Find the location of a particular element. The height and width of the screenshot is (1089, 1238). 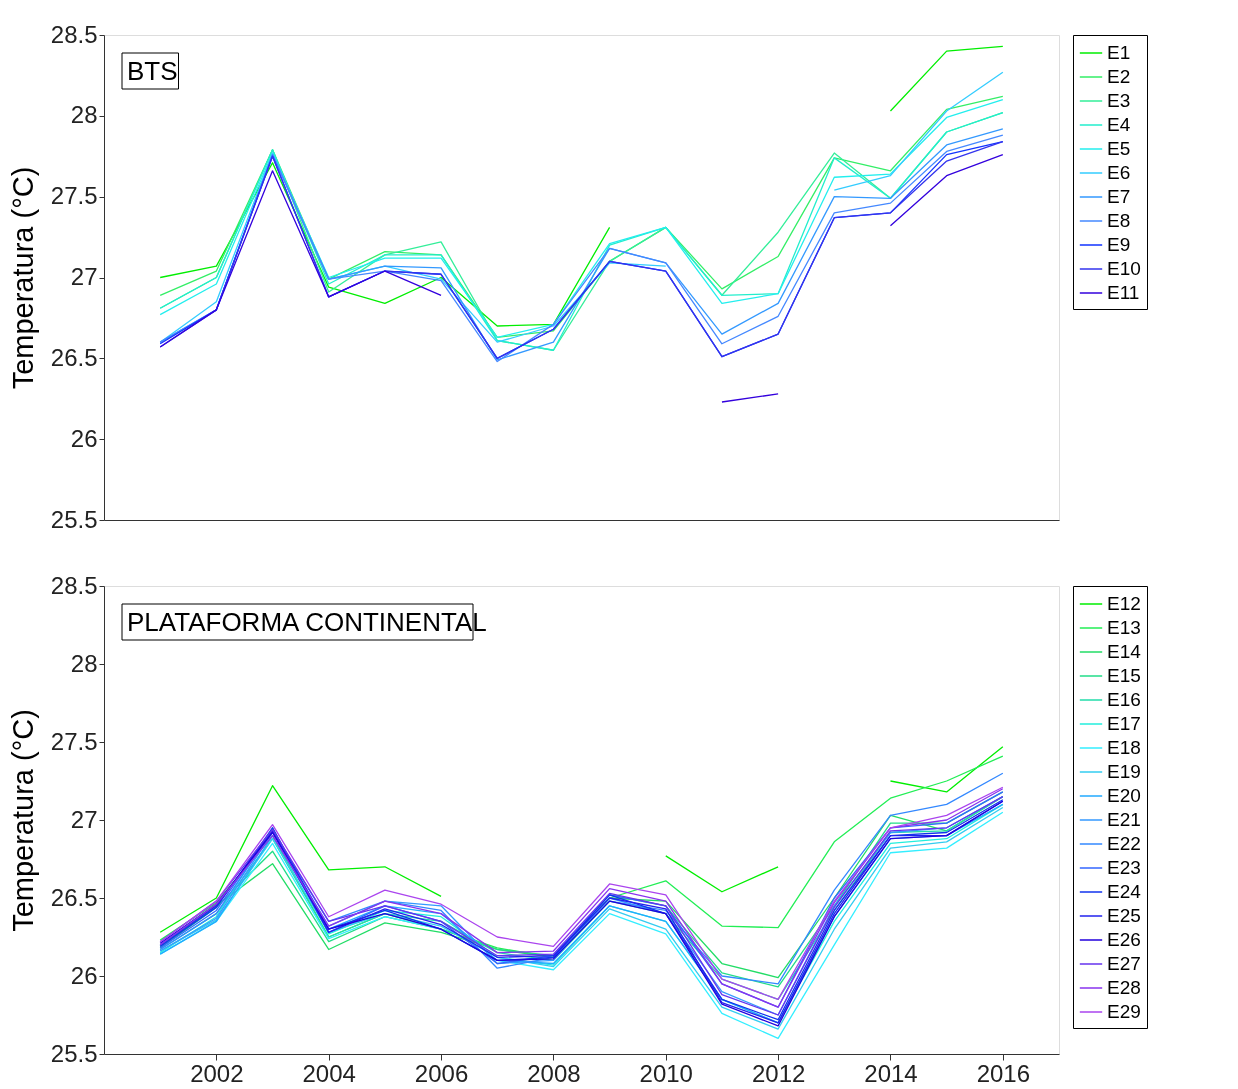

legend-label: E8 is located at coordinates (1119, 220).